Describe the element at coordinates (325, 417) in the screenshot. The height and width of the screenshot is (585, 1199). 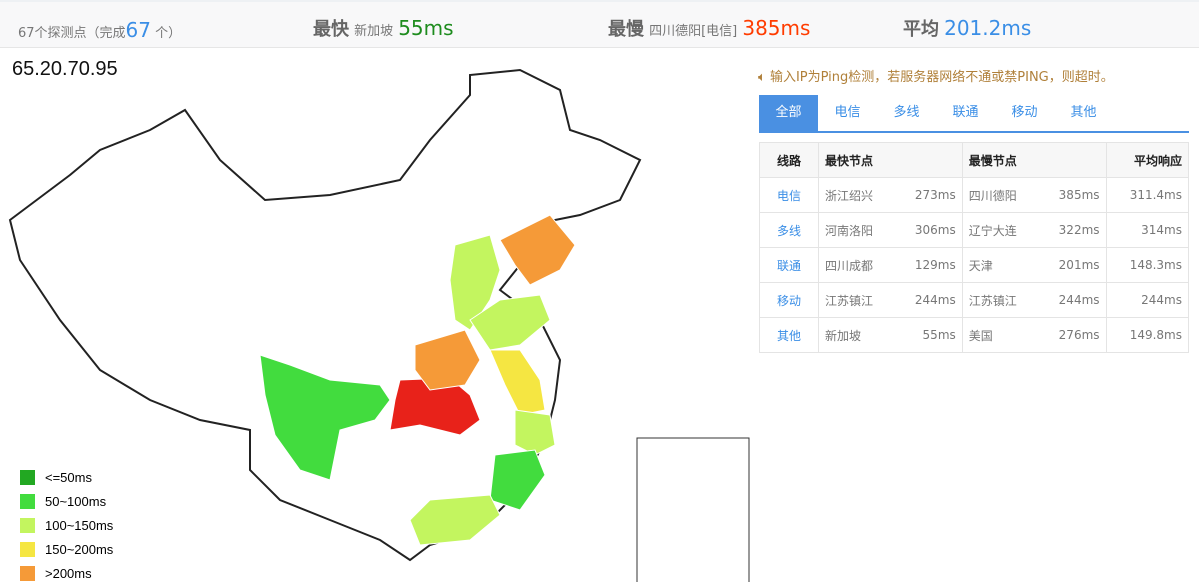
I see `province-sichuan` at that location.